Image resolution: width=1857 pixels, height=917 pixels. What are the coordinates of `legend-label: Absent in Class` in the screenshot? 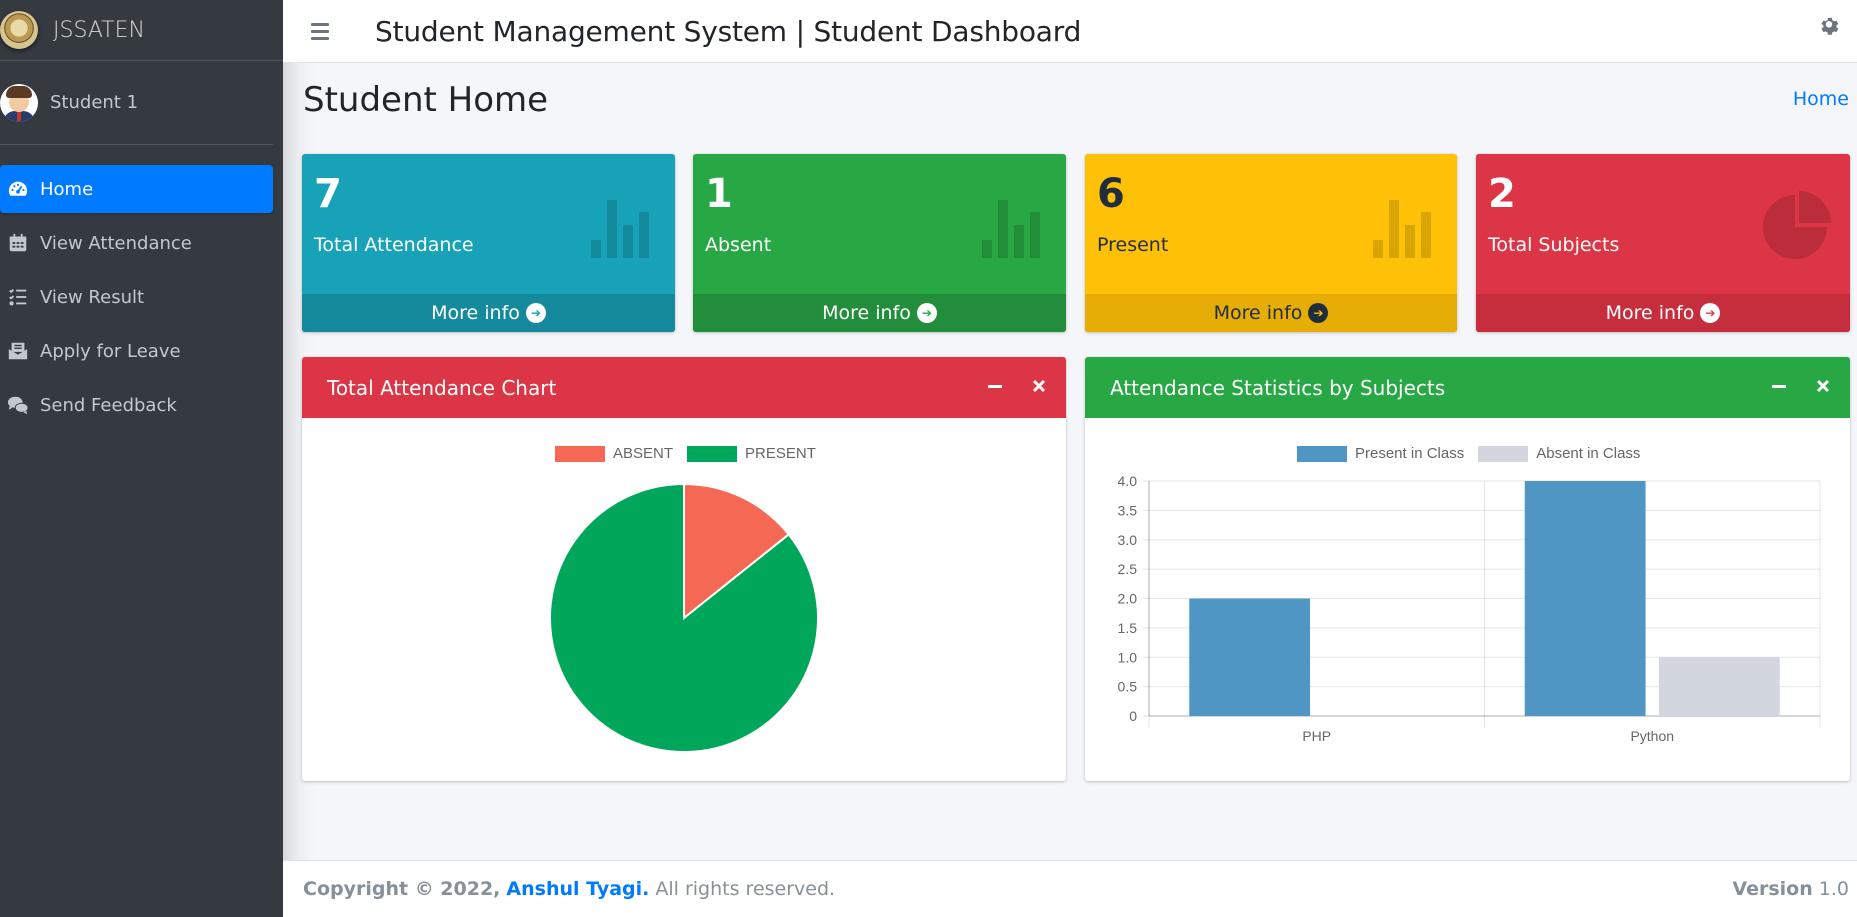 It's located at (1588, 453).